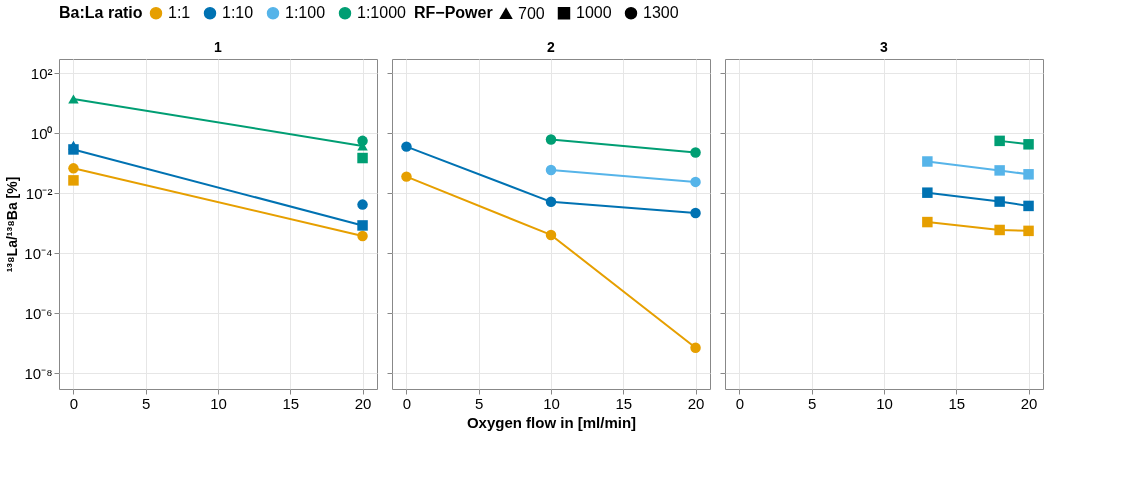 The height and width of the screenshot is (500, 1142). I want to click on legend-label: 1:1000, so click(382, 13).